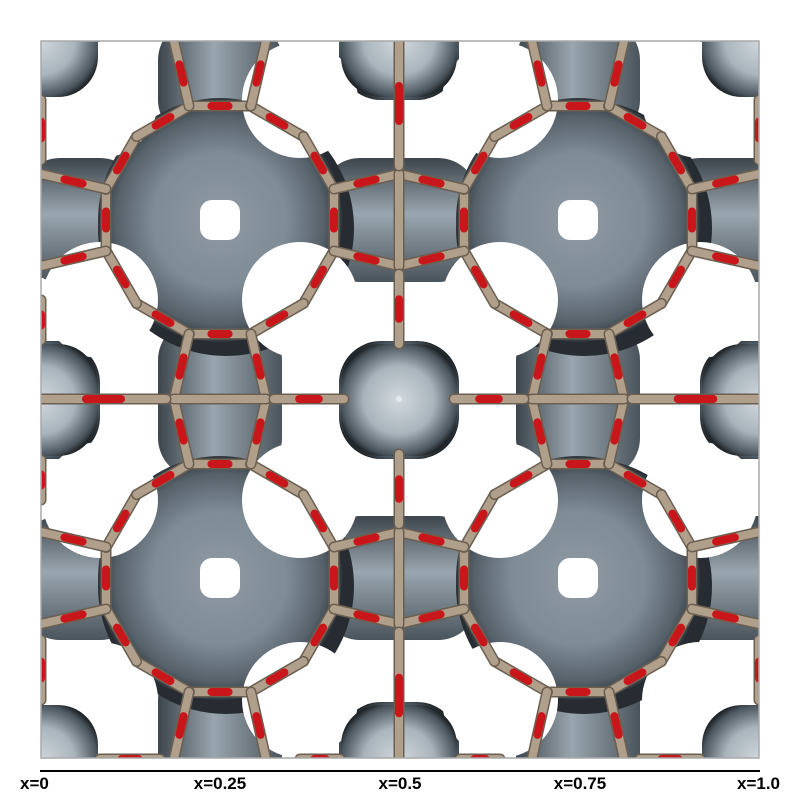 The image size is (800, 800). I want to click on x-tick-label: x=0, so click(34, 783).